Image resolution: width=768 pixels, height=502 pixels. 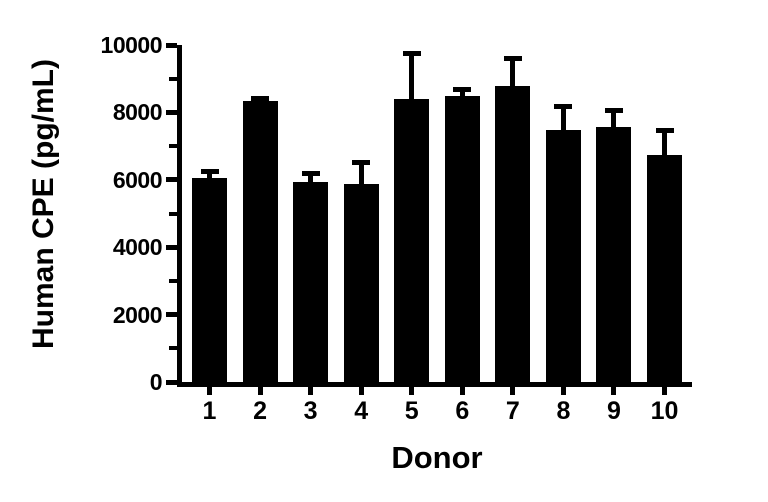 I want to click on y-tick-label: 2000, so click(x=137, y=314).